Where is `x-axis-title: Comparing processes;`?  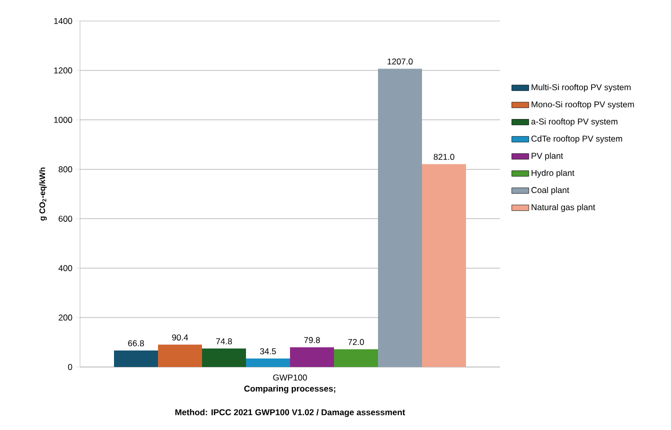
x-axis-title: Comparing processes; is located at coordinates (290, 389).